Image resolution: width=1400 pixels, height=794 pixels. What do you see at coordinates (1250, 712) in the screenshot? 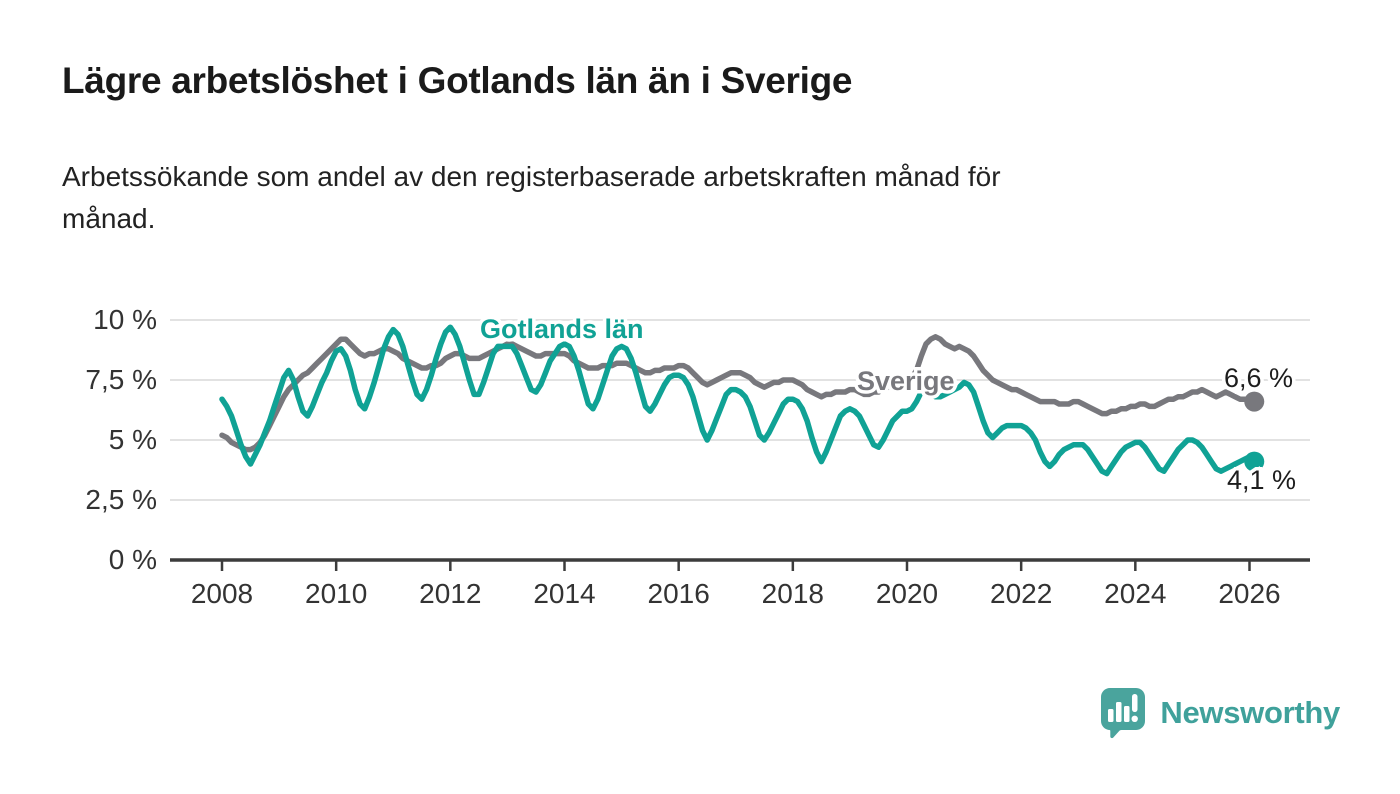
I see `newsworthy-wordmark: Newsworthy` at bounding box center [1250, 712].